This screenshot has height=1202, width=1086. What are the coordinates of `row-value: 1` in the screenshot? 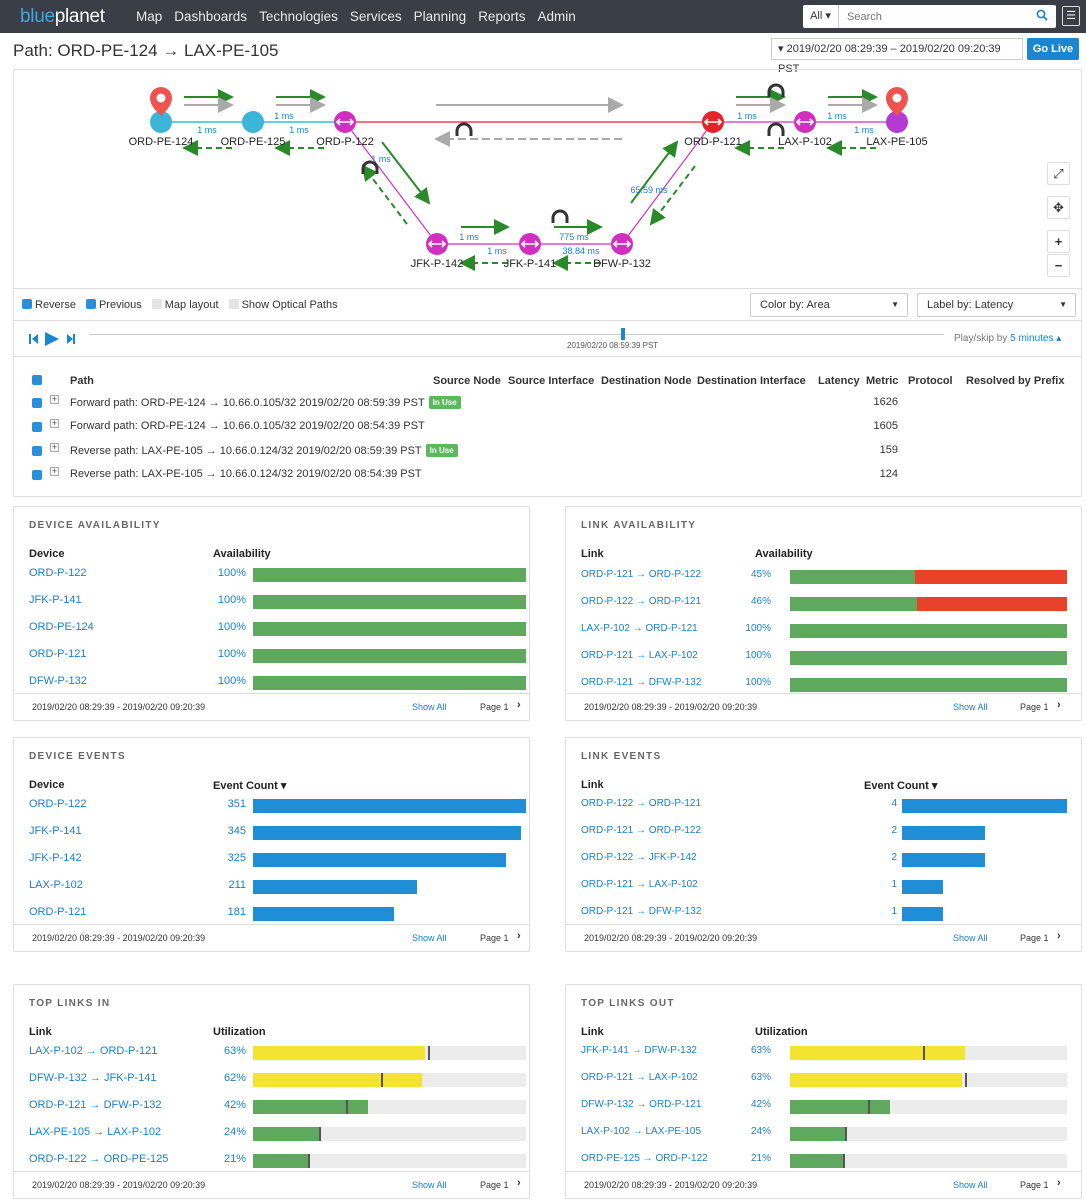 It's located at (894, 911).